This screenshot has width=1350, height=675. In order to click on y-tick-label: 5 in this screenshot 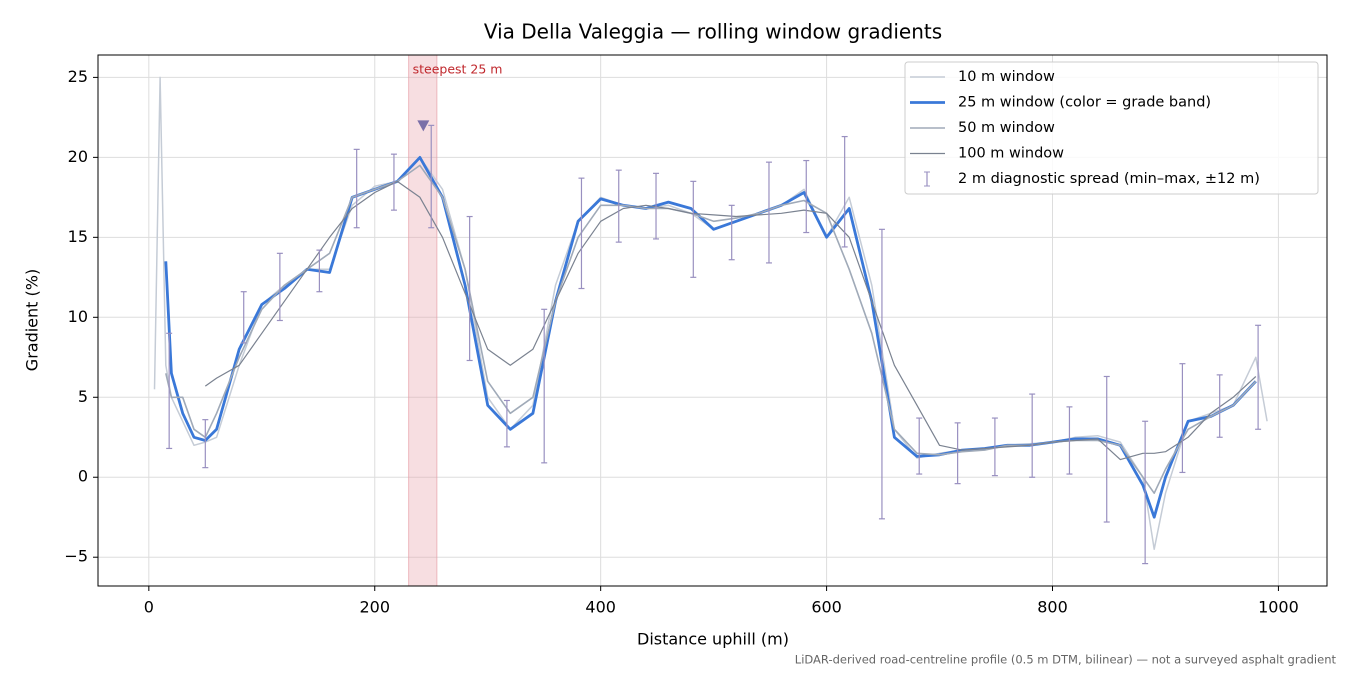, I will do `click(83, 396)`.